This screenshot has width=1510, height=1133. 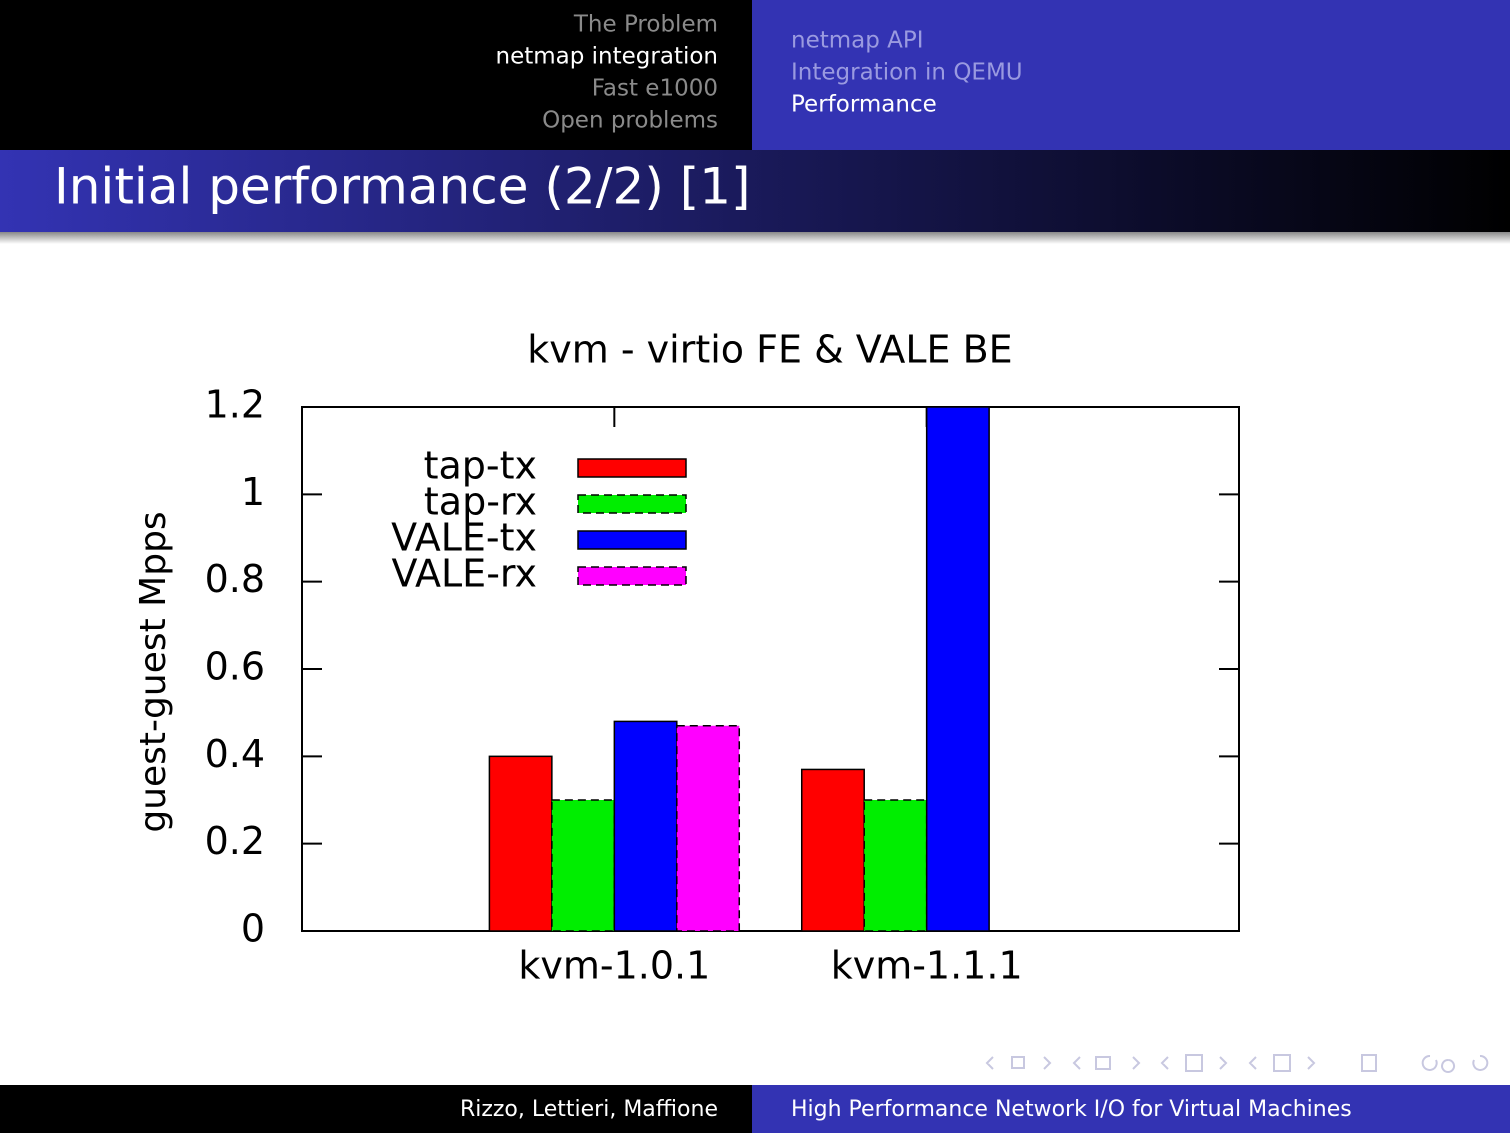 What do you see at coordinates (630, 121) in the screenshot?
I see `nav-section: Open problems` at bounding box center [630, 121].